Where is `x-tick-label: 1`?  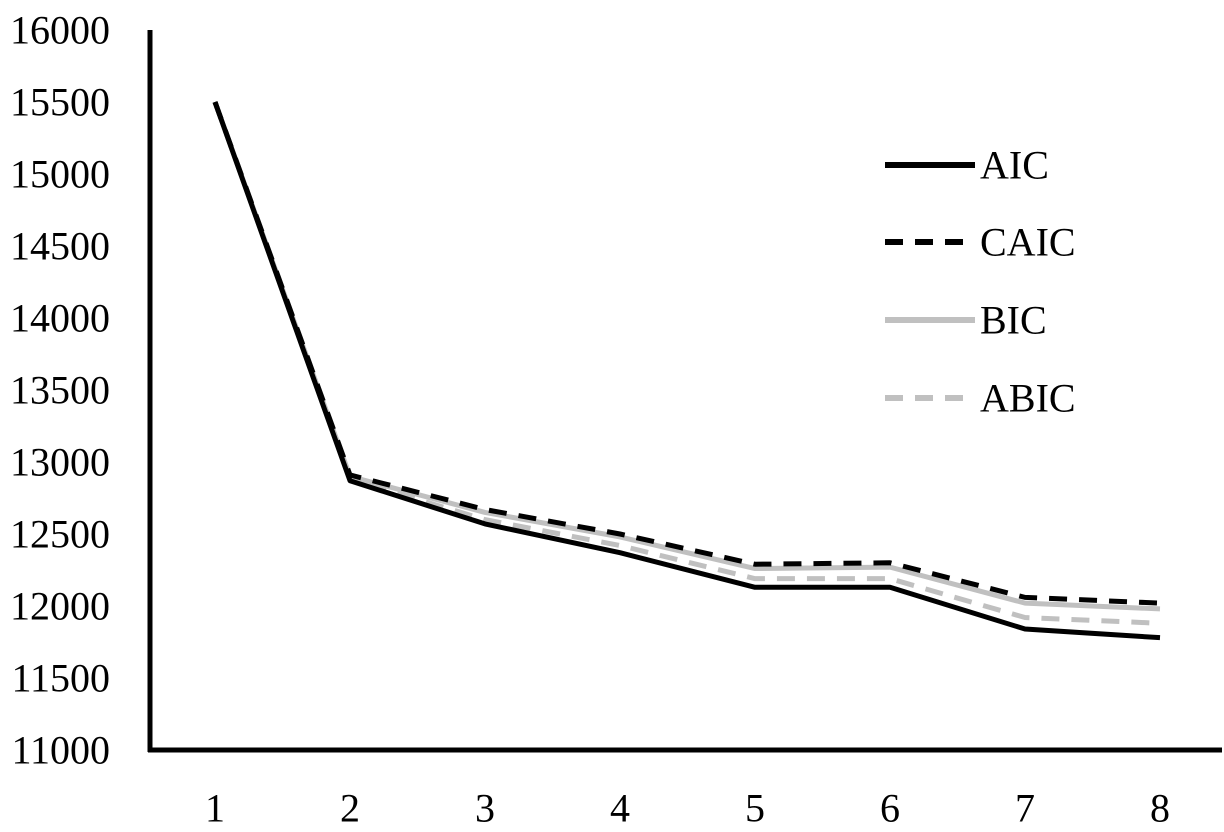
x-tick-label: 1 is located at coordinates (215, 808).